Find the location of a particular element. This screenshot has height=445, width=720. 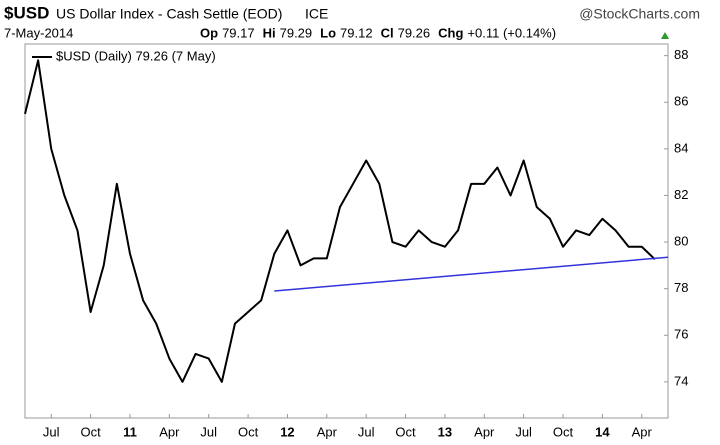

y-tick-label: 86 is located at coordinates (681, 101).